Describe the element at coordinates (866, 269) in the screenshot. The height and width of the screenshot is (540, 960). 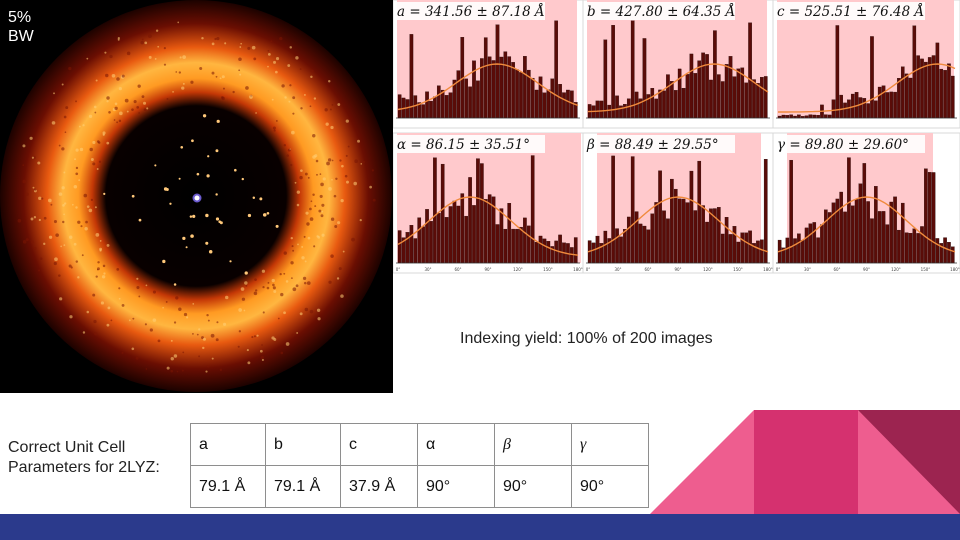
I see `tick-label: 90°` at that location.